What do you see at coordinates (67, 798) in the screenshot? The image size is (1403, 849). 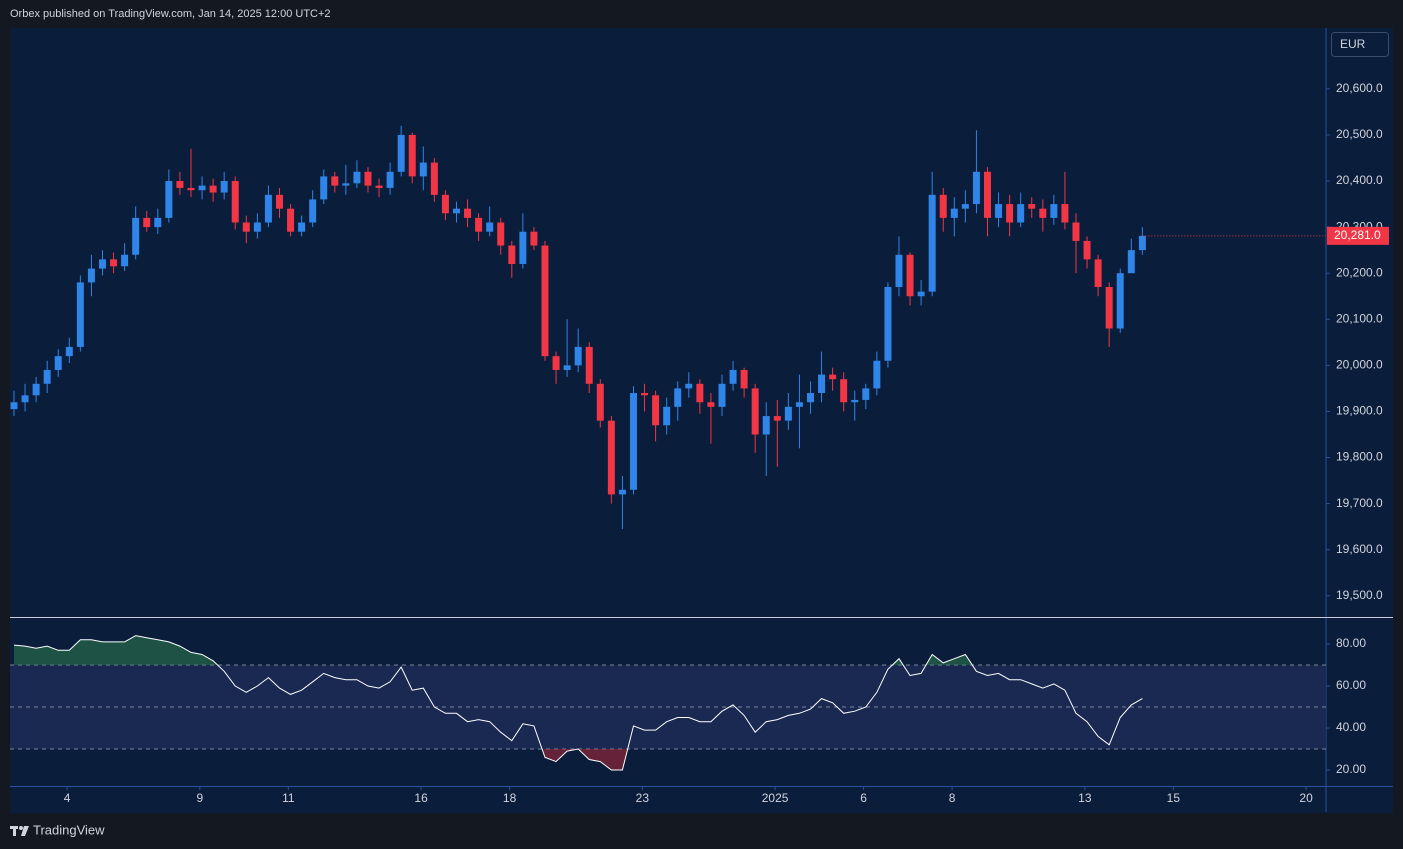 I see `x-tick-label: 4` at bounding box center [67, 798].